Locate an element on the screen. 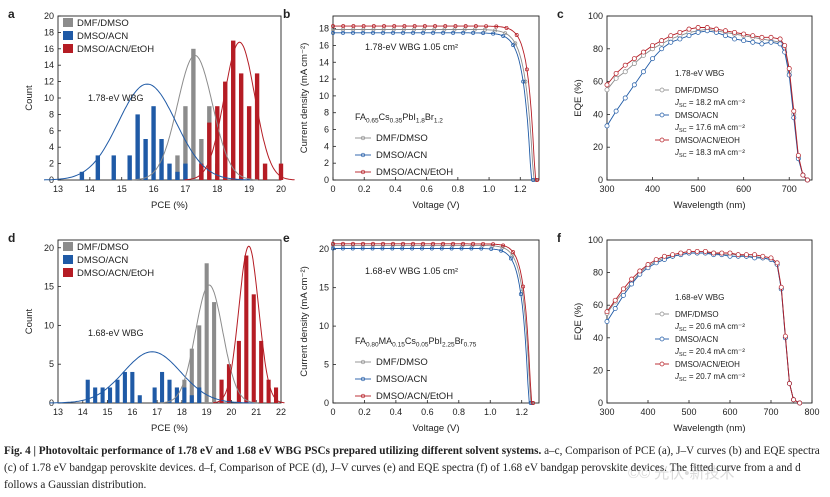 The height and width of the screenshot is (497, 830). legend-jsc: JSC = 17.6 mA cm⁻² is located at coordinates (709, 128).